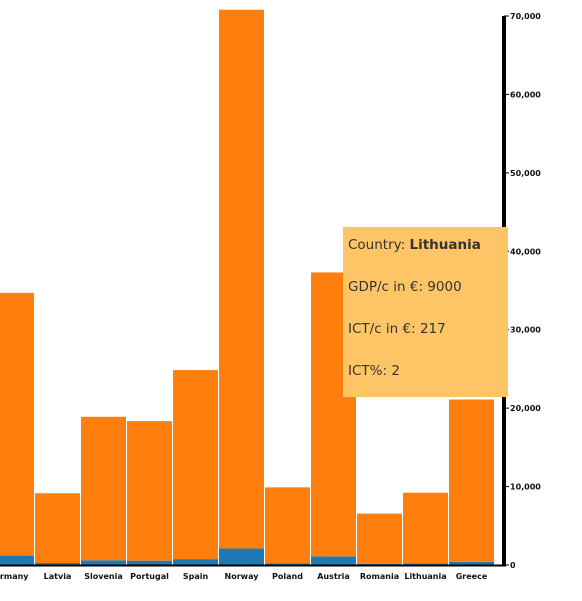 Image resolution: width=582 pixels, height=601 pixels. What do you see at coordinates (397, 329) in the screenshot?
I see `tooltip-ict: ICT/c in €: 217` at bounding box center [397, 329].